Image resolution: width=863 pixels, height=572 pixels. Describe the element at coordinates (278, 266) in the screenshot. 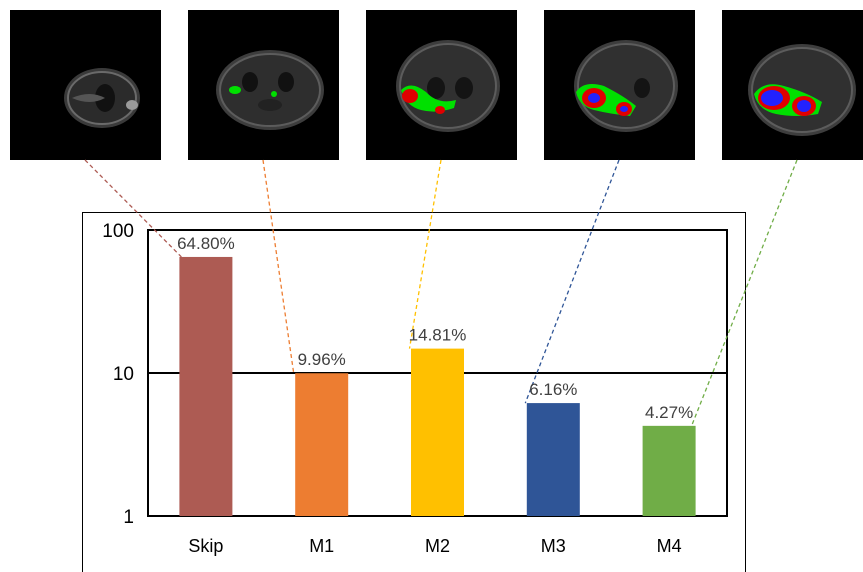

I see `leader-line-m1` at that location.